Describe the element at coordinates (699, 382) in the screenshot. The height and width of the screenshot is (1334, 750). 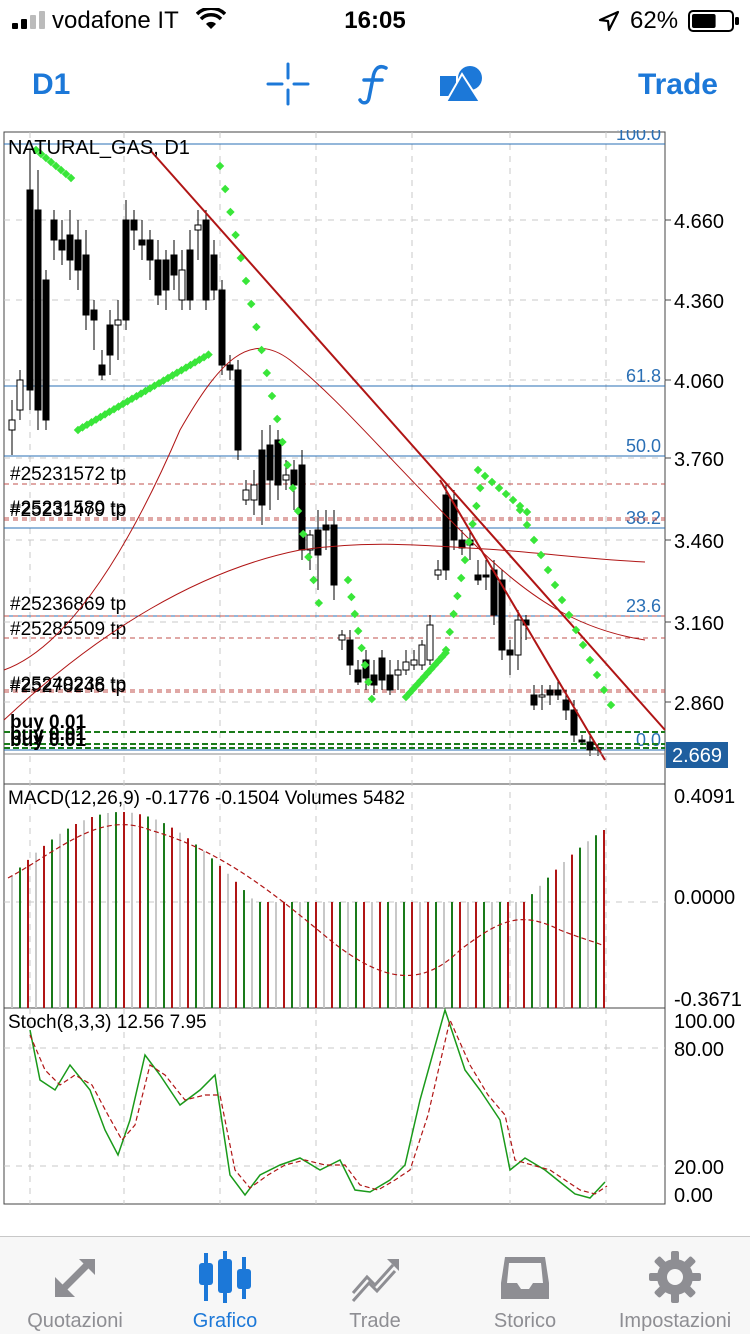
I see `price-axis-label: 4.060` at that location.